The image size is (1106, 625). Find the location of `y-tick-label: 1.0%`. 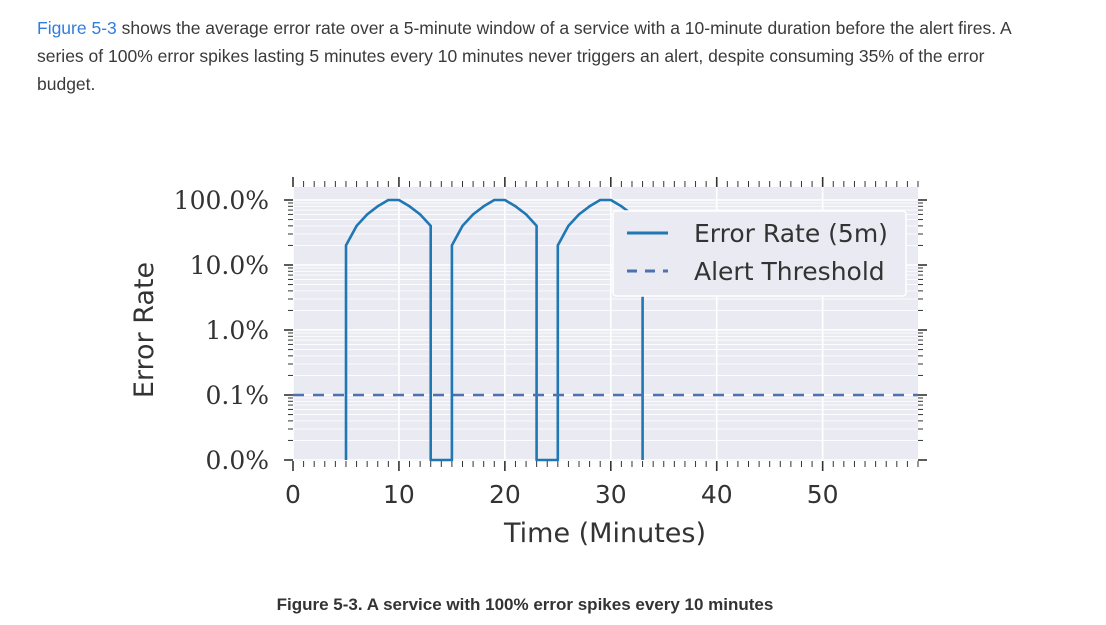

y-tick-label: 1.0% is located at coordinates (237, 330).